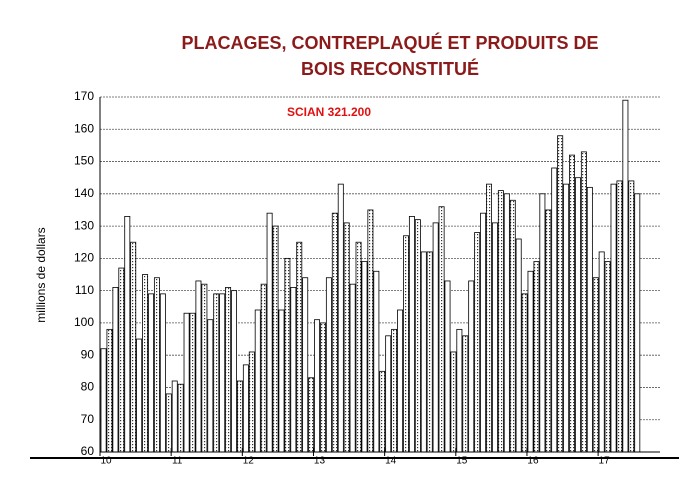  Describe the element at coordinates (88, 451) in the screenshot. I see `y-tick-label: 60` at that location.